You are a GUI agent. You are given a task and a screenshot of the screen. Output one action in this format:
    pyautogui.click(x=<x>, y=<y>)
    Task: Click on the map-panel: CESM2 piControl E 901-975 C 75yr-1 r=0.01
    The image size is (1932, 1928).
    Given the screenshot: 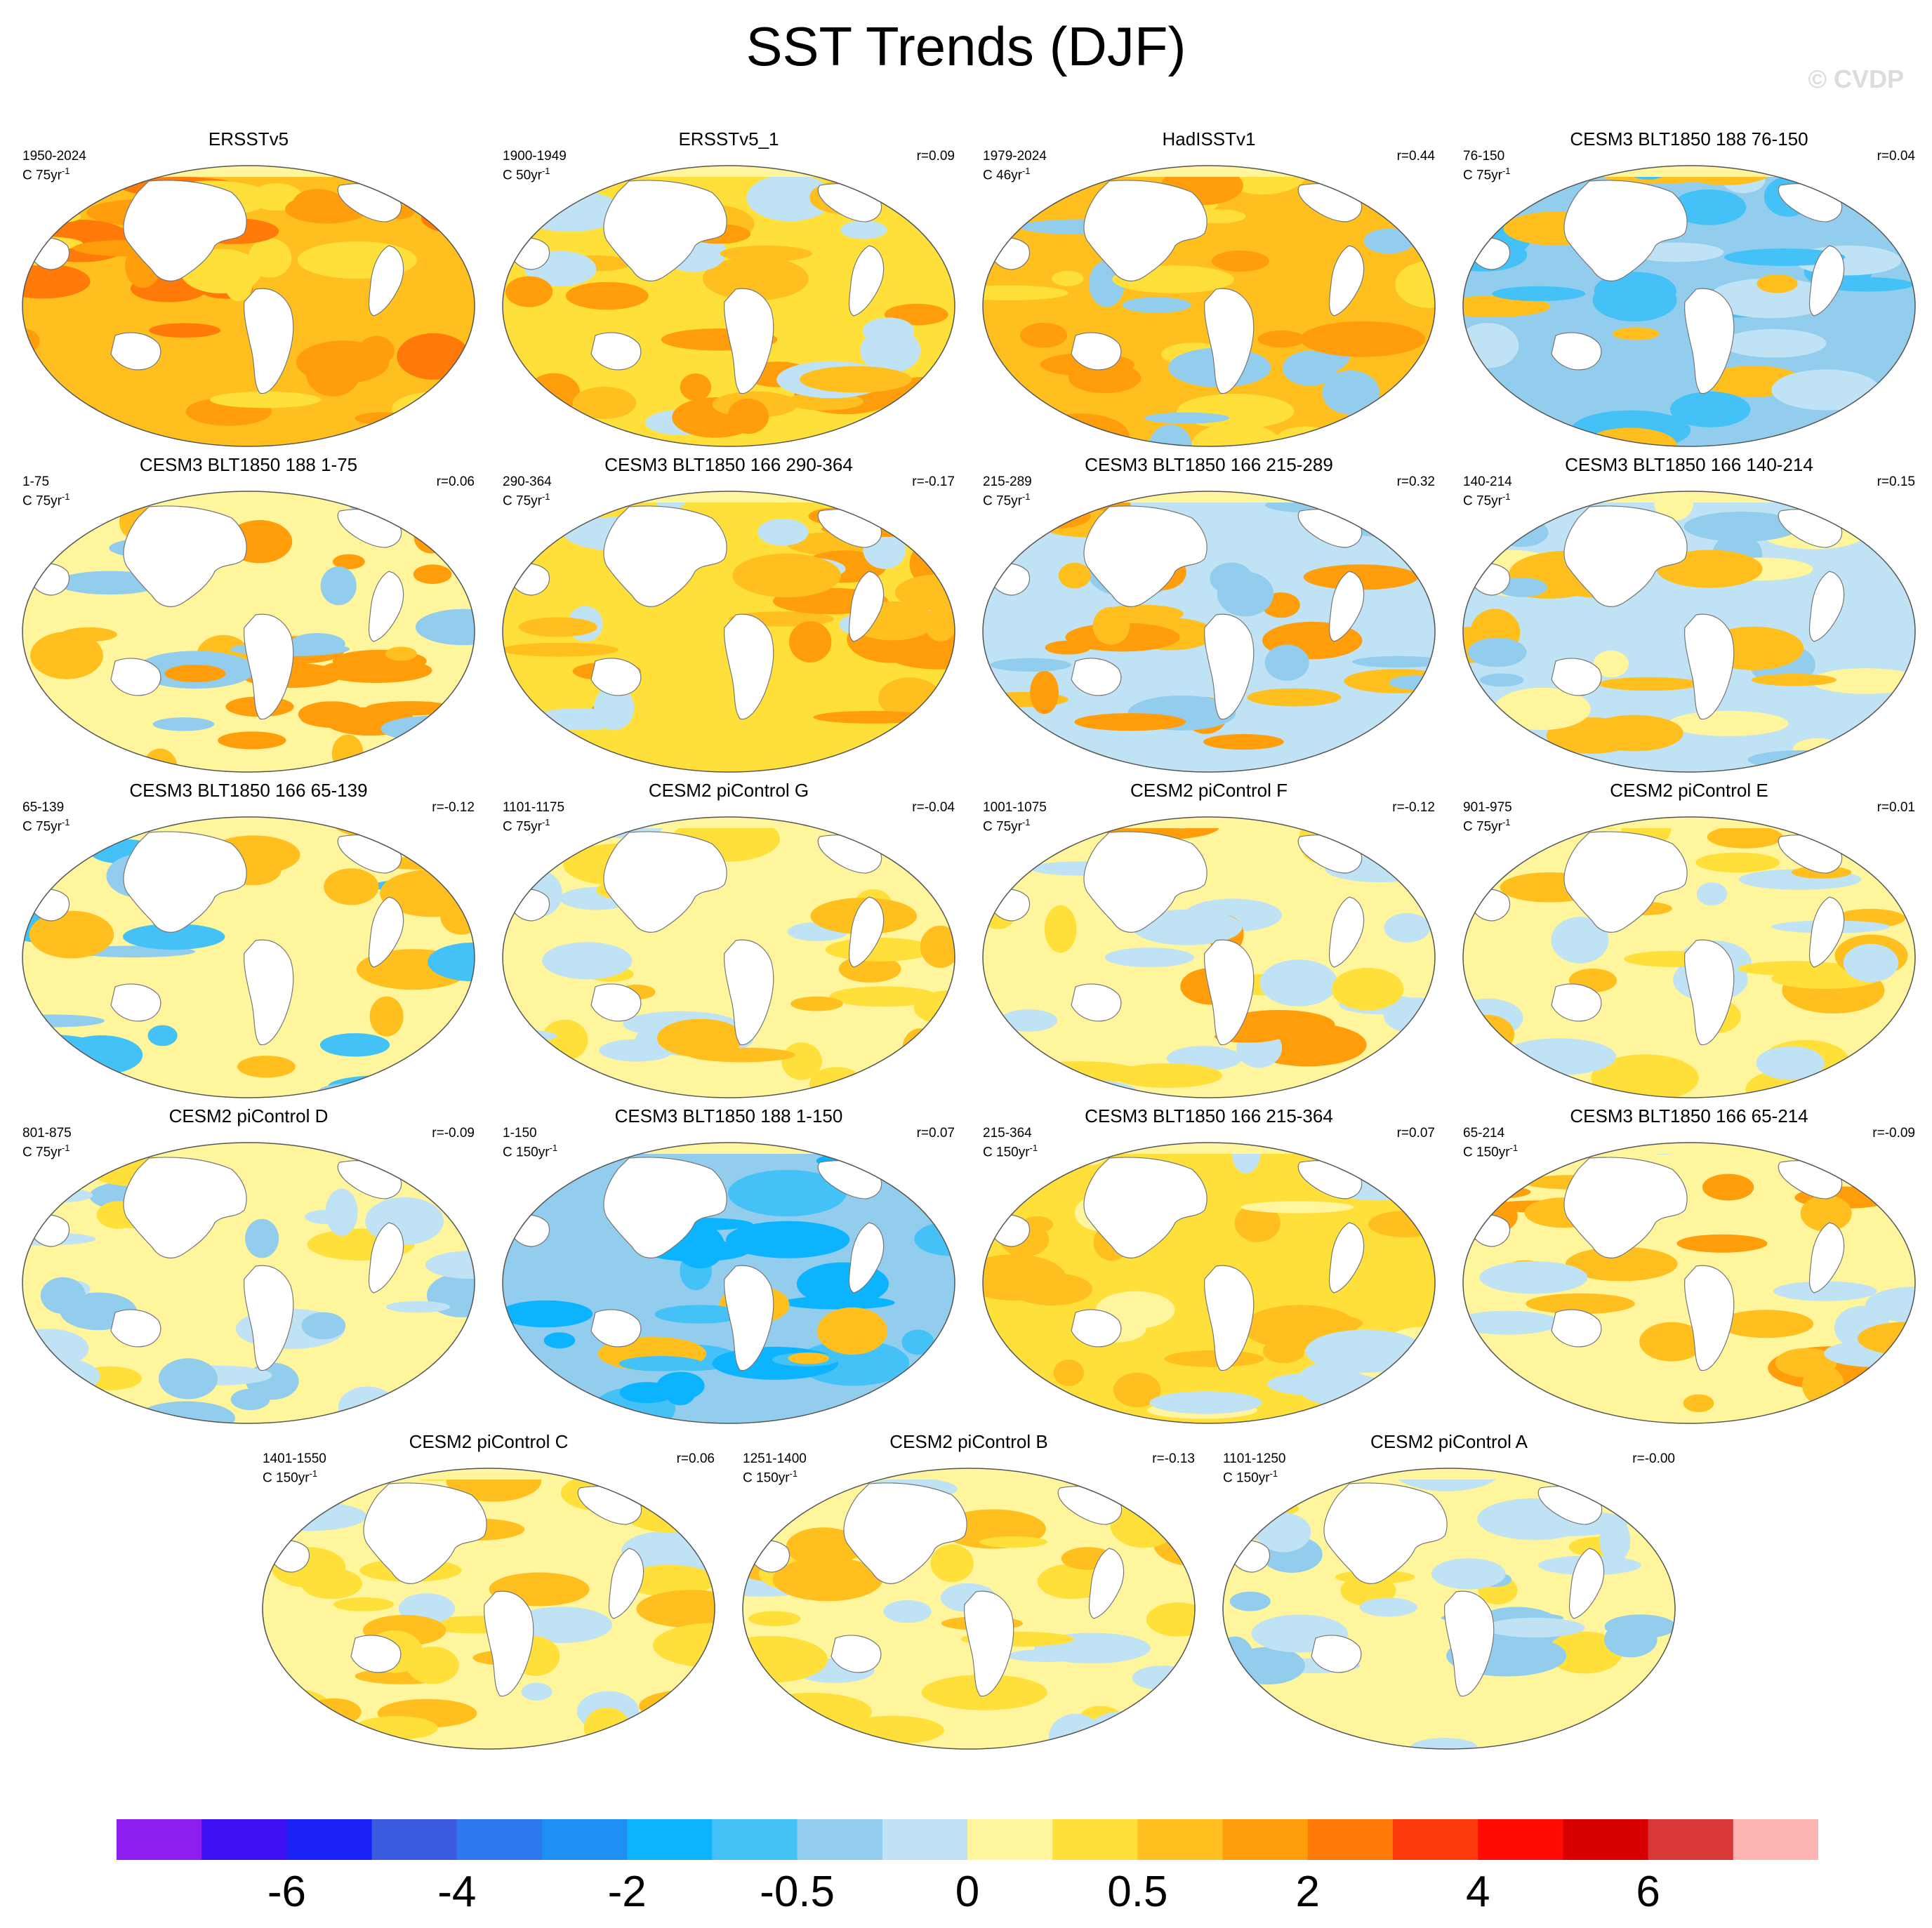 What is the action you would take?
    pyautogui.click(x=1689, y=940)
    